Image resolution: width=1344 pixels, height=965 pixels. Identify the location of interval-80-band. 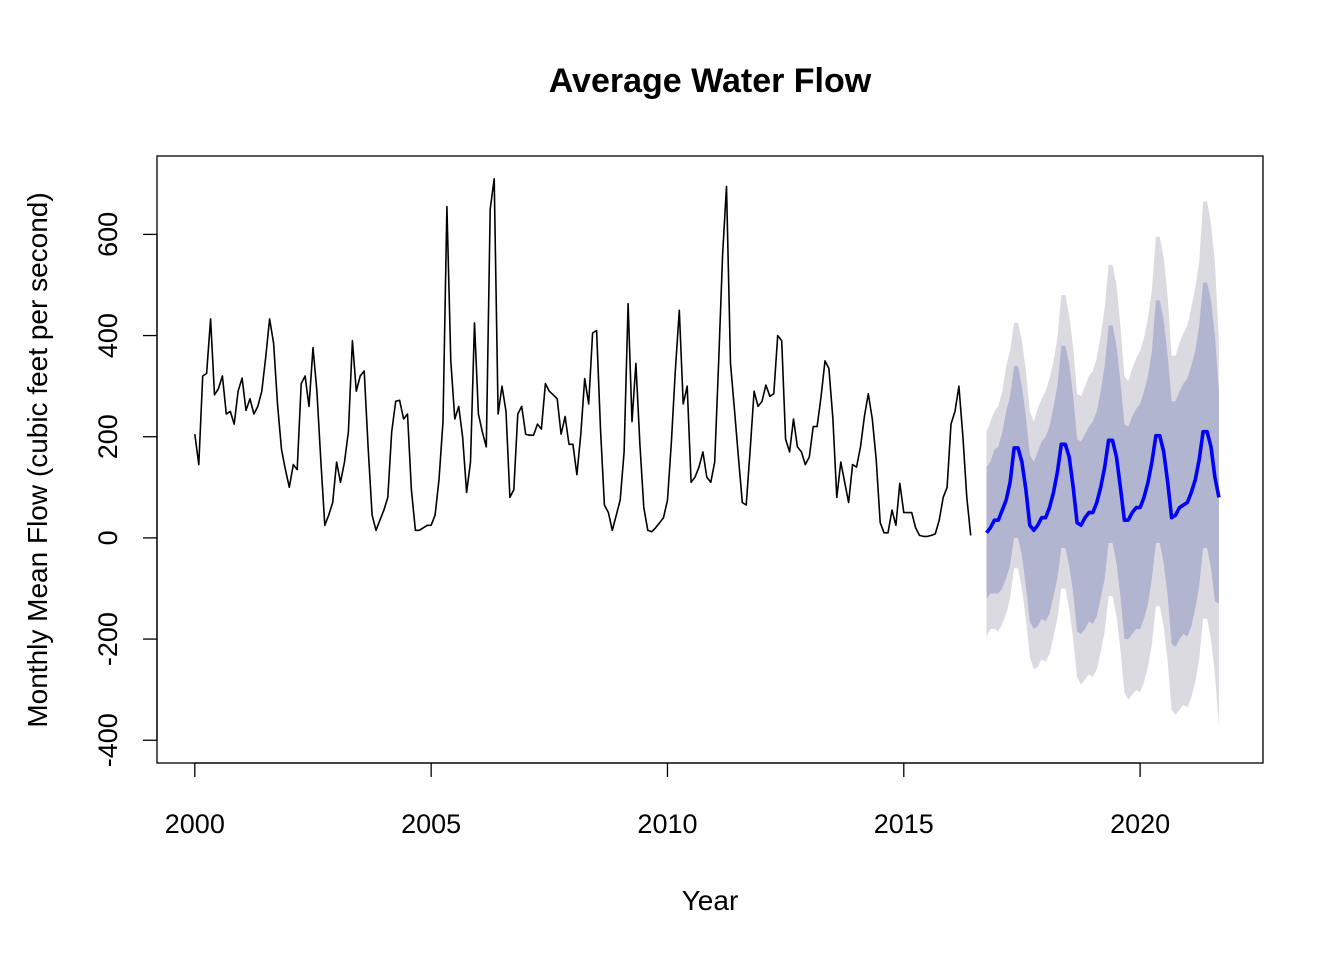
(1102, 464).